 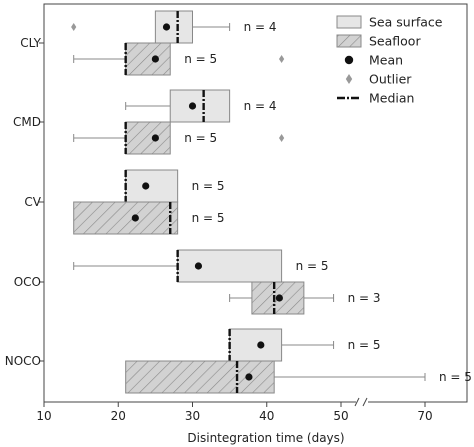 What do you see at coordinates (395, 41) in the screenshot?
I see `legend-label: Seafloor` at bounding box center [395, 41].